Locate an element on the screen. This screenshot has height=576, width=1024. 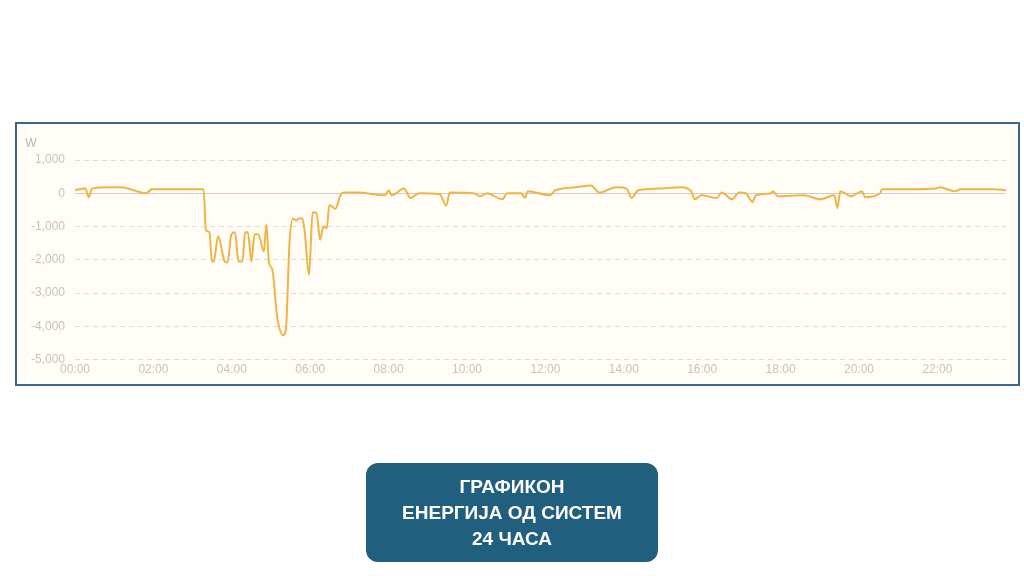
x-tick-label: 18:00 is located at coordinates (780, 369).